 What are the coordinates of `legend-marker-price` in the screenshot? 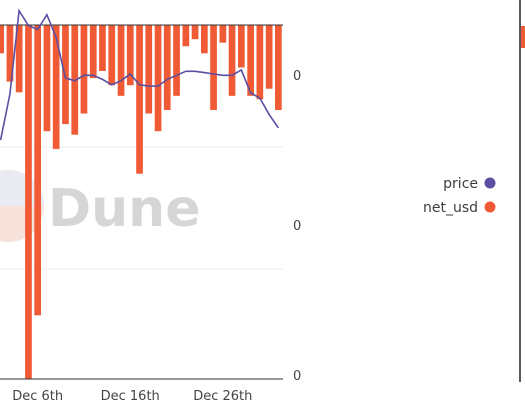 It's located at (490, 183).